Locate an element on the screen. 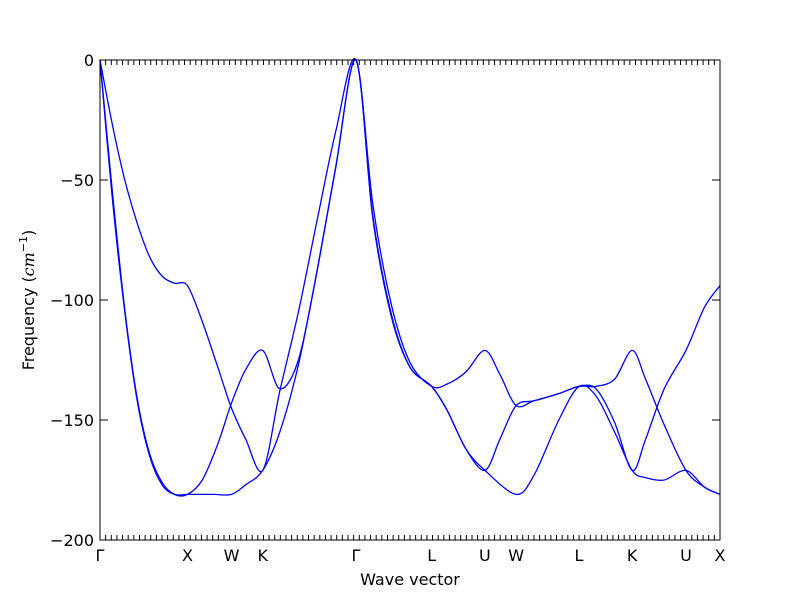  y-axis-label-sup: −1 is located at coordinates (23, 244).